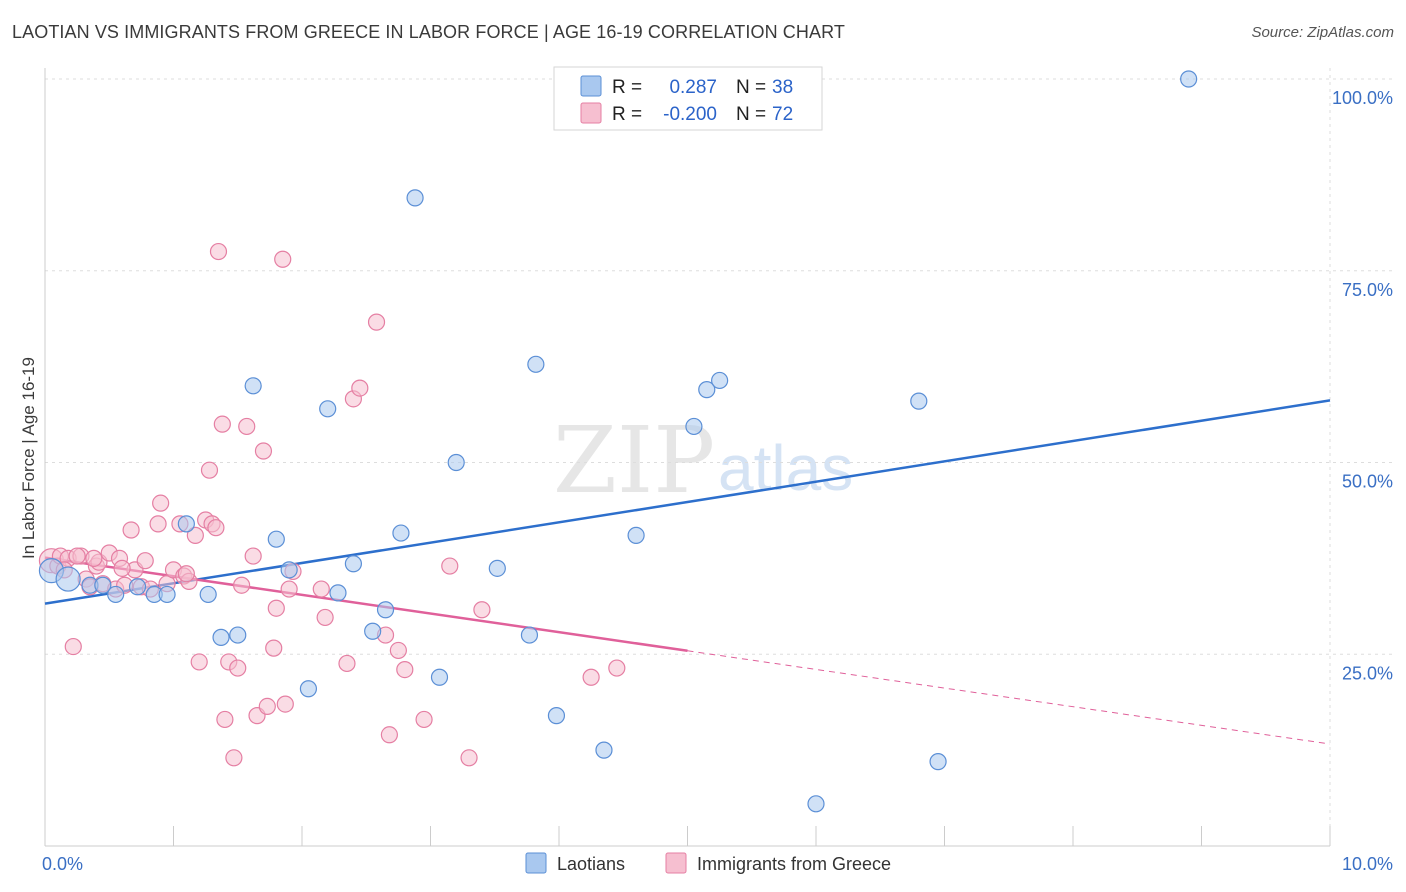 The height and width of the screenshot is (892, 1406). Describe the element at coordinates (1322, 32) in the screenshot. I see `source-credit: Source: ZipAtlas.com` at that location.